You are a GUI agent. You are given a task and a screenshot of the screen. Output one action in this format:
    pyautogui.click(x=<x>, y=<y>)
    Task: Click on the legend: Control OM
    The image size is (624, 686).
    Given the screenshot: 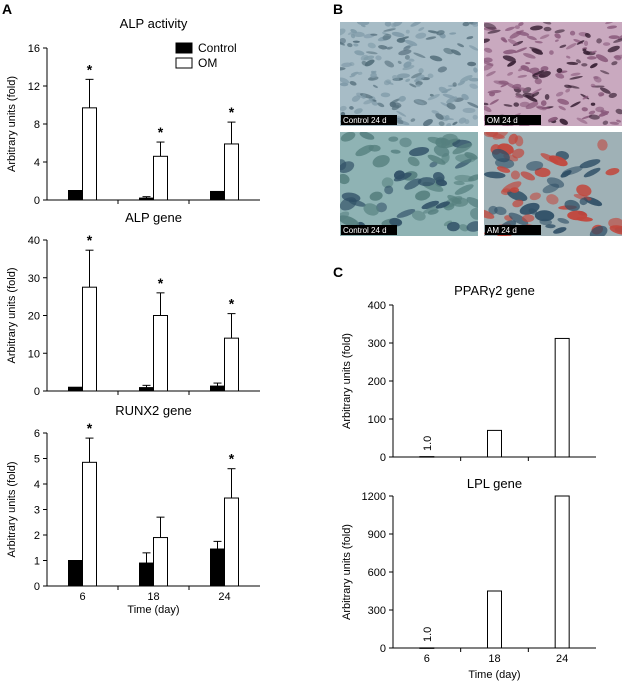 What is the action you would take?
    pyautogui.click(x=206, y=55)
    